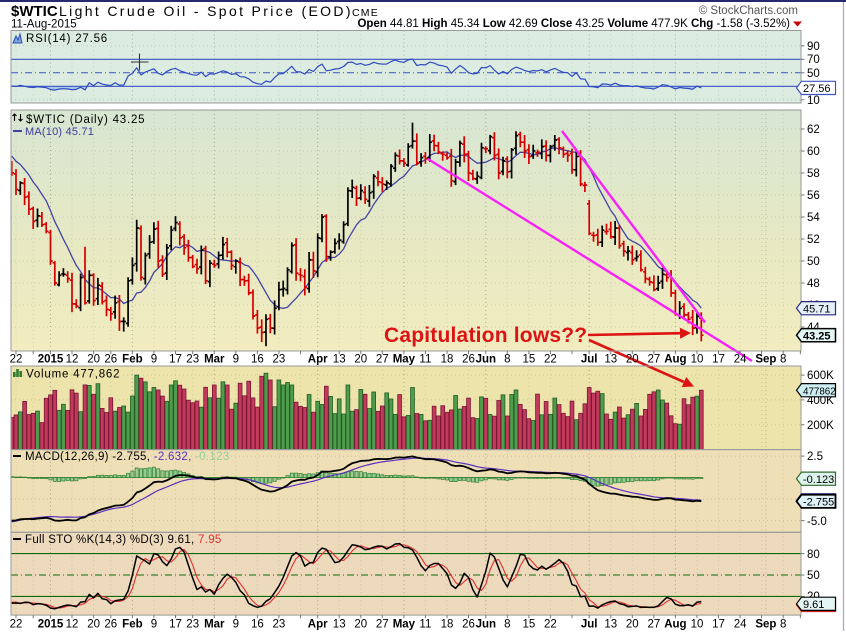 This screenshot has height=636, width=846. Describe the element at coordinates (817, 522) in the screenshot. I see `svg-text: -5.0` at that location.